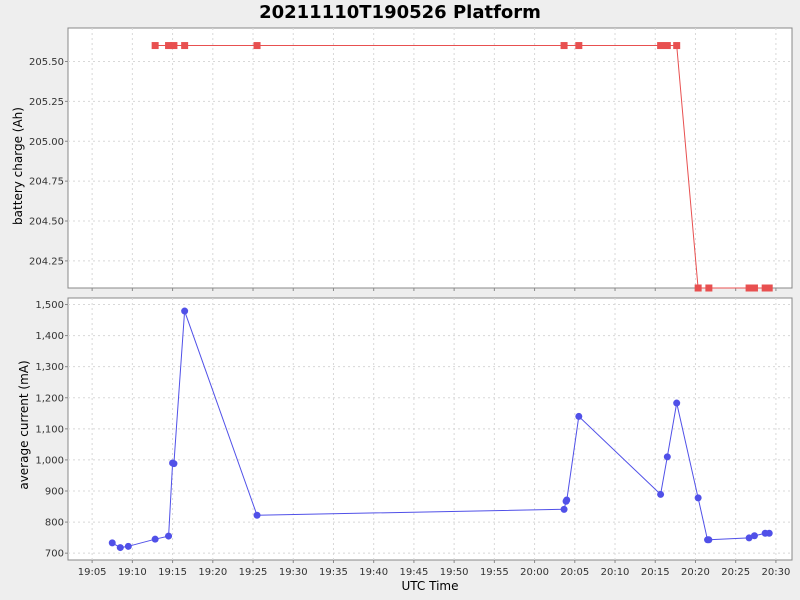 The width and height of the screenshot is (800, 600). Describe the element at coordinates (46, 162) in the screenshot. I see `panel-battery-charge-y-ticks: 204.25 204.50 204.75 205.00 205.25 205.50` at that location.